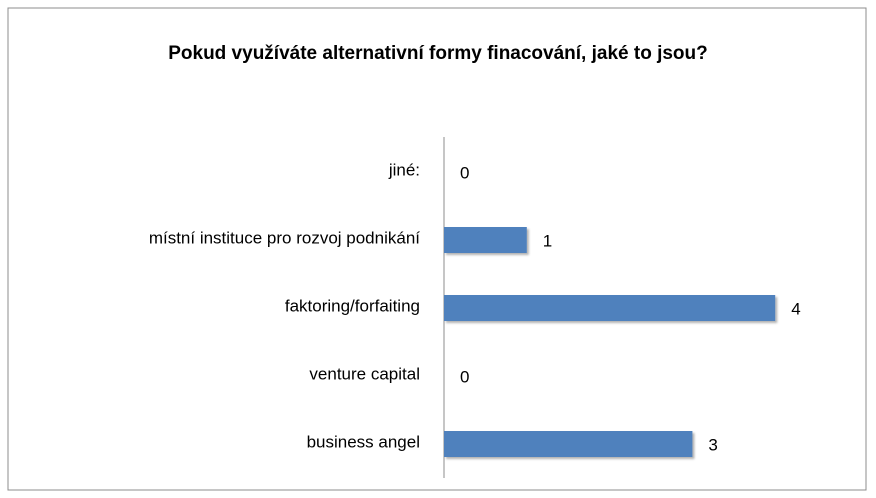  Describe the element at coordinates (363, 441) in the screenshot. I see `y-tick-label: business angel` at that location.